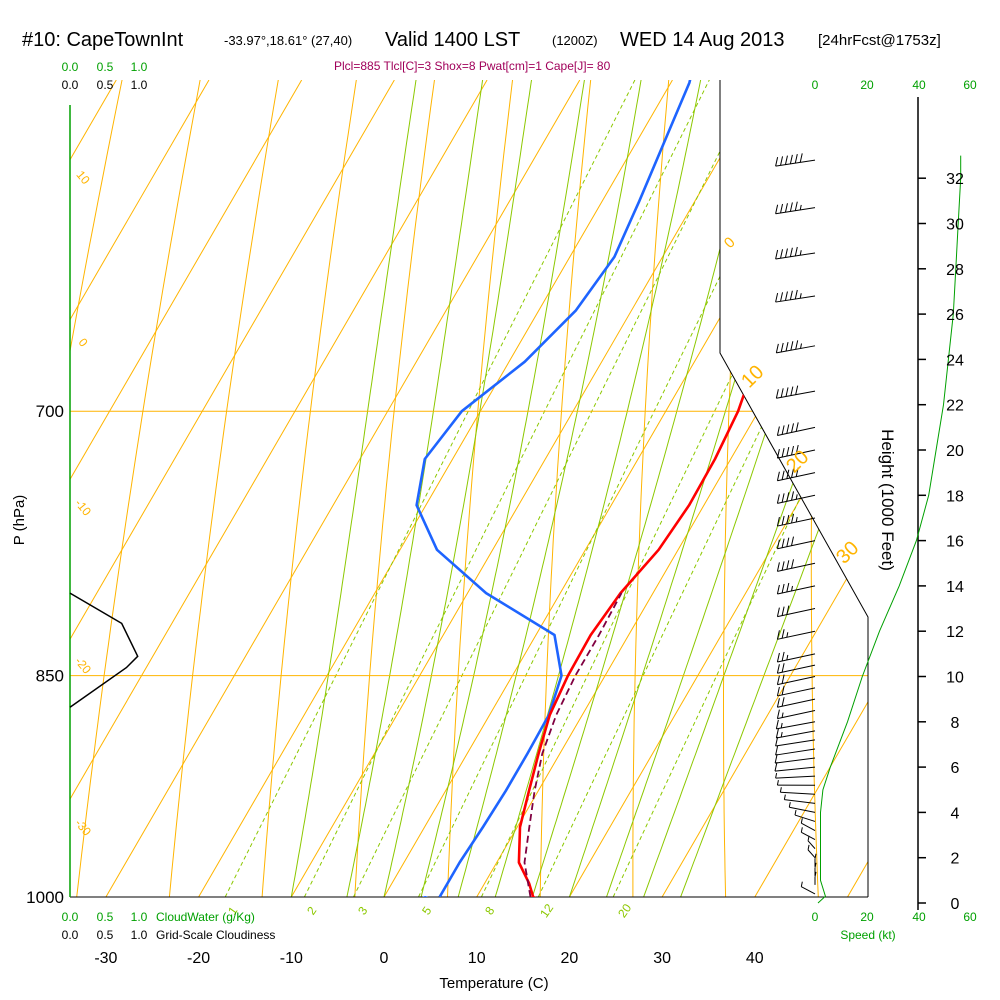 The height and width of the screenshot is (1000, 1000). I want to click on mixing-ratio-label: 2, so click(311, 911).